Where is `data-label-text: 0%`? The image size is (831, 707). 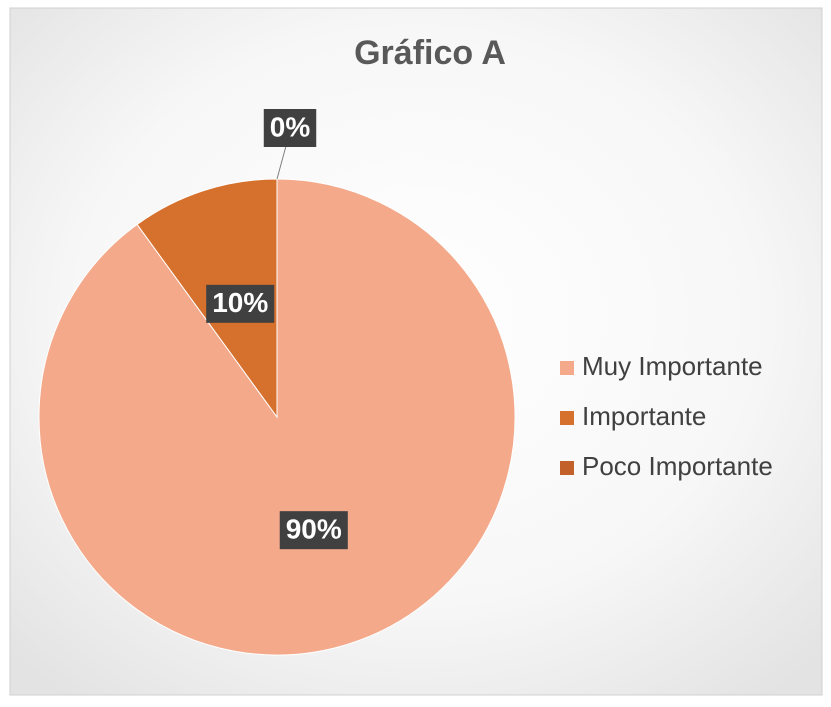
data-label-text: 0% is located at coordinates (290, 126).